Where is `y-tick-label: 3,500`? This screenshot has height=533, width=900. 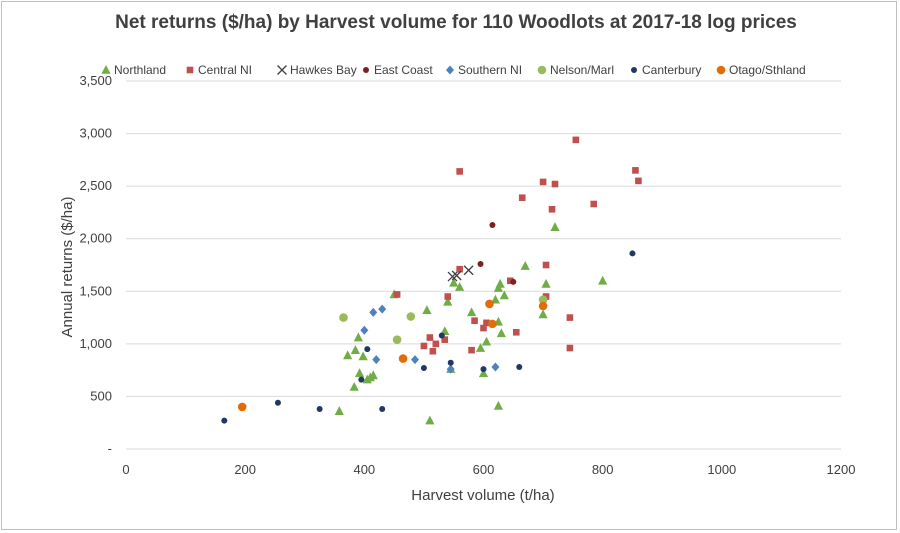
y-tick-label: 3,500 is located at coordinates (95, 80).